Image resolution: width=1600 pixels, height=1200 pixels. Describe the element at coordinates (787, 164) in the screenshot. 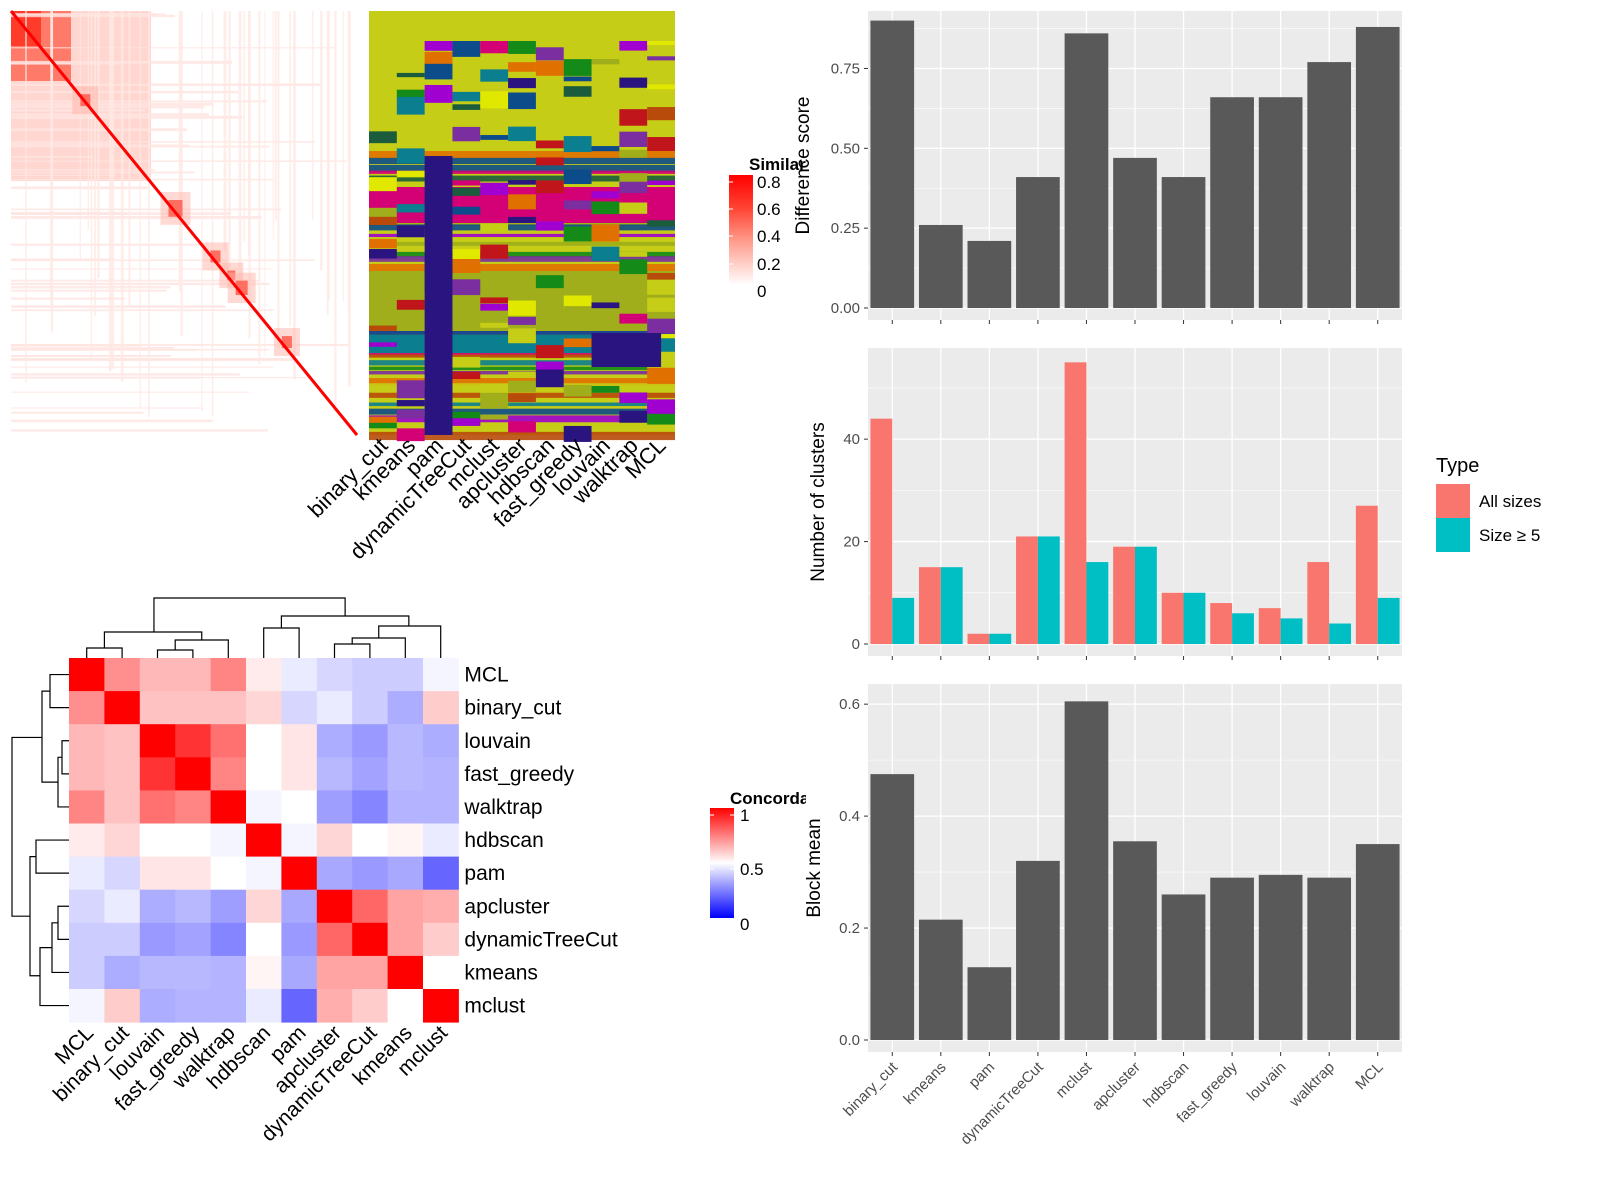

I see `similarity-legend-title: Similarity` at that location.